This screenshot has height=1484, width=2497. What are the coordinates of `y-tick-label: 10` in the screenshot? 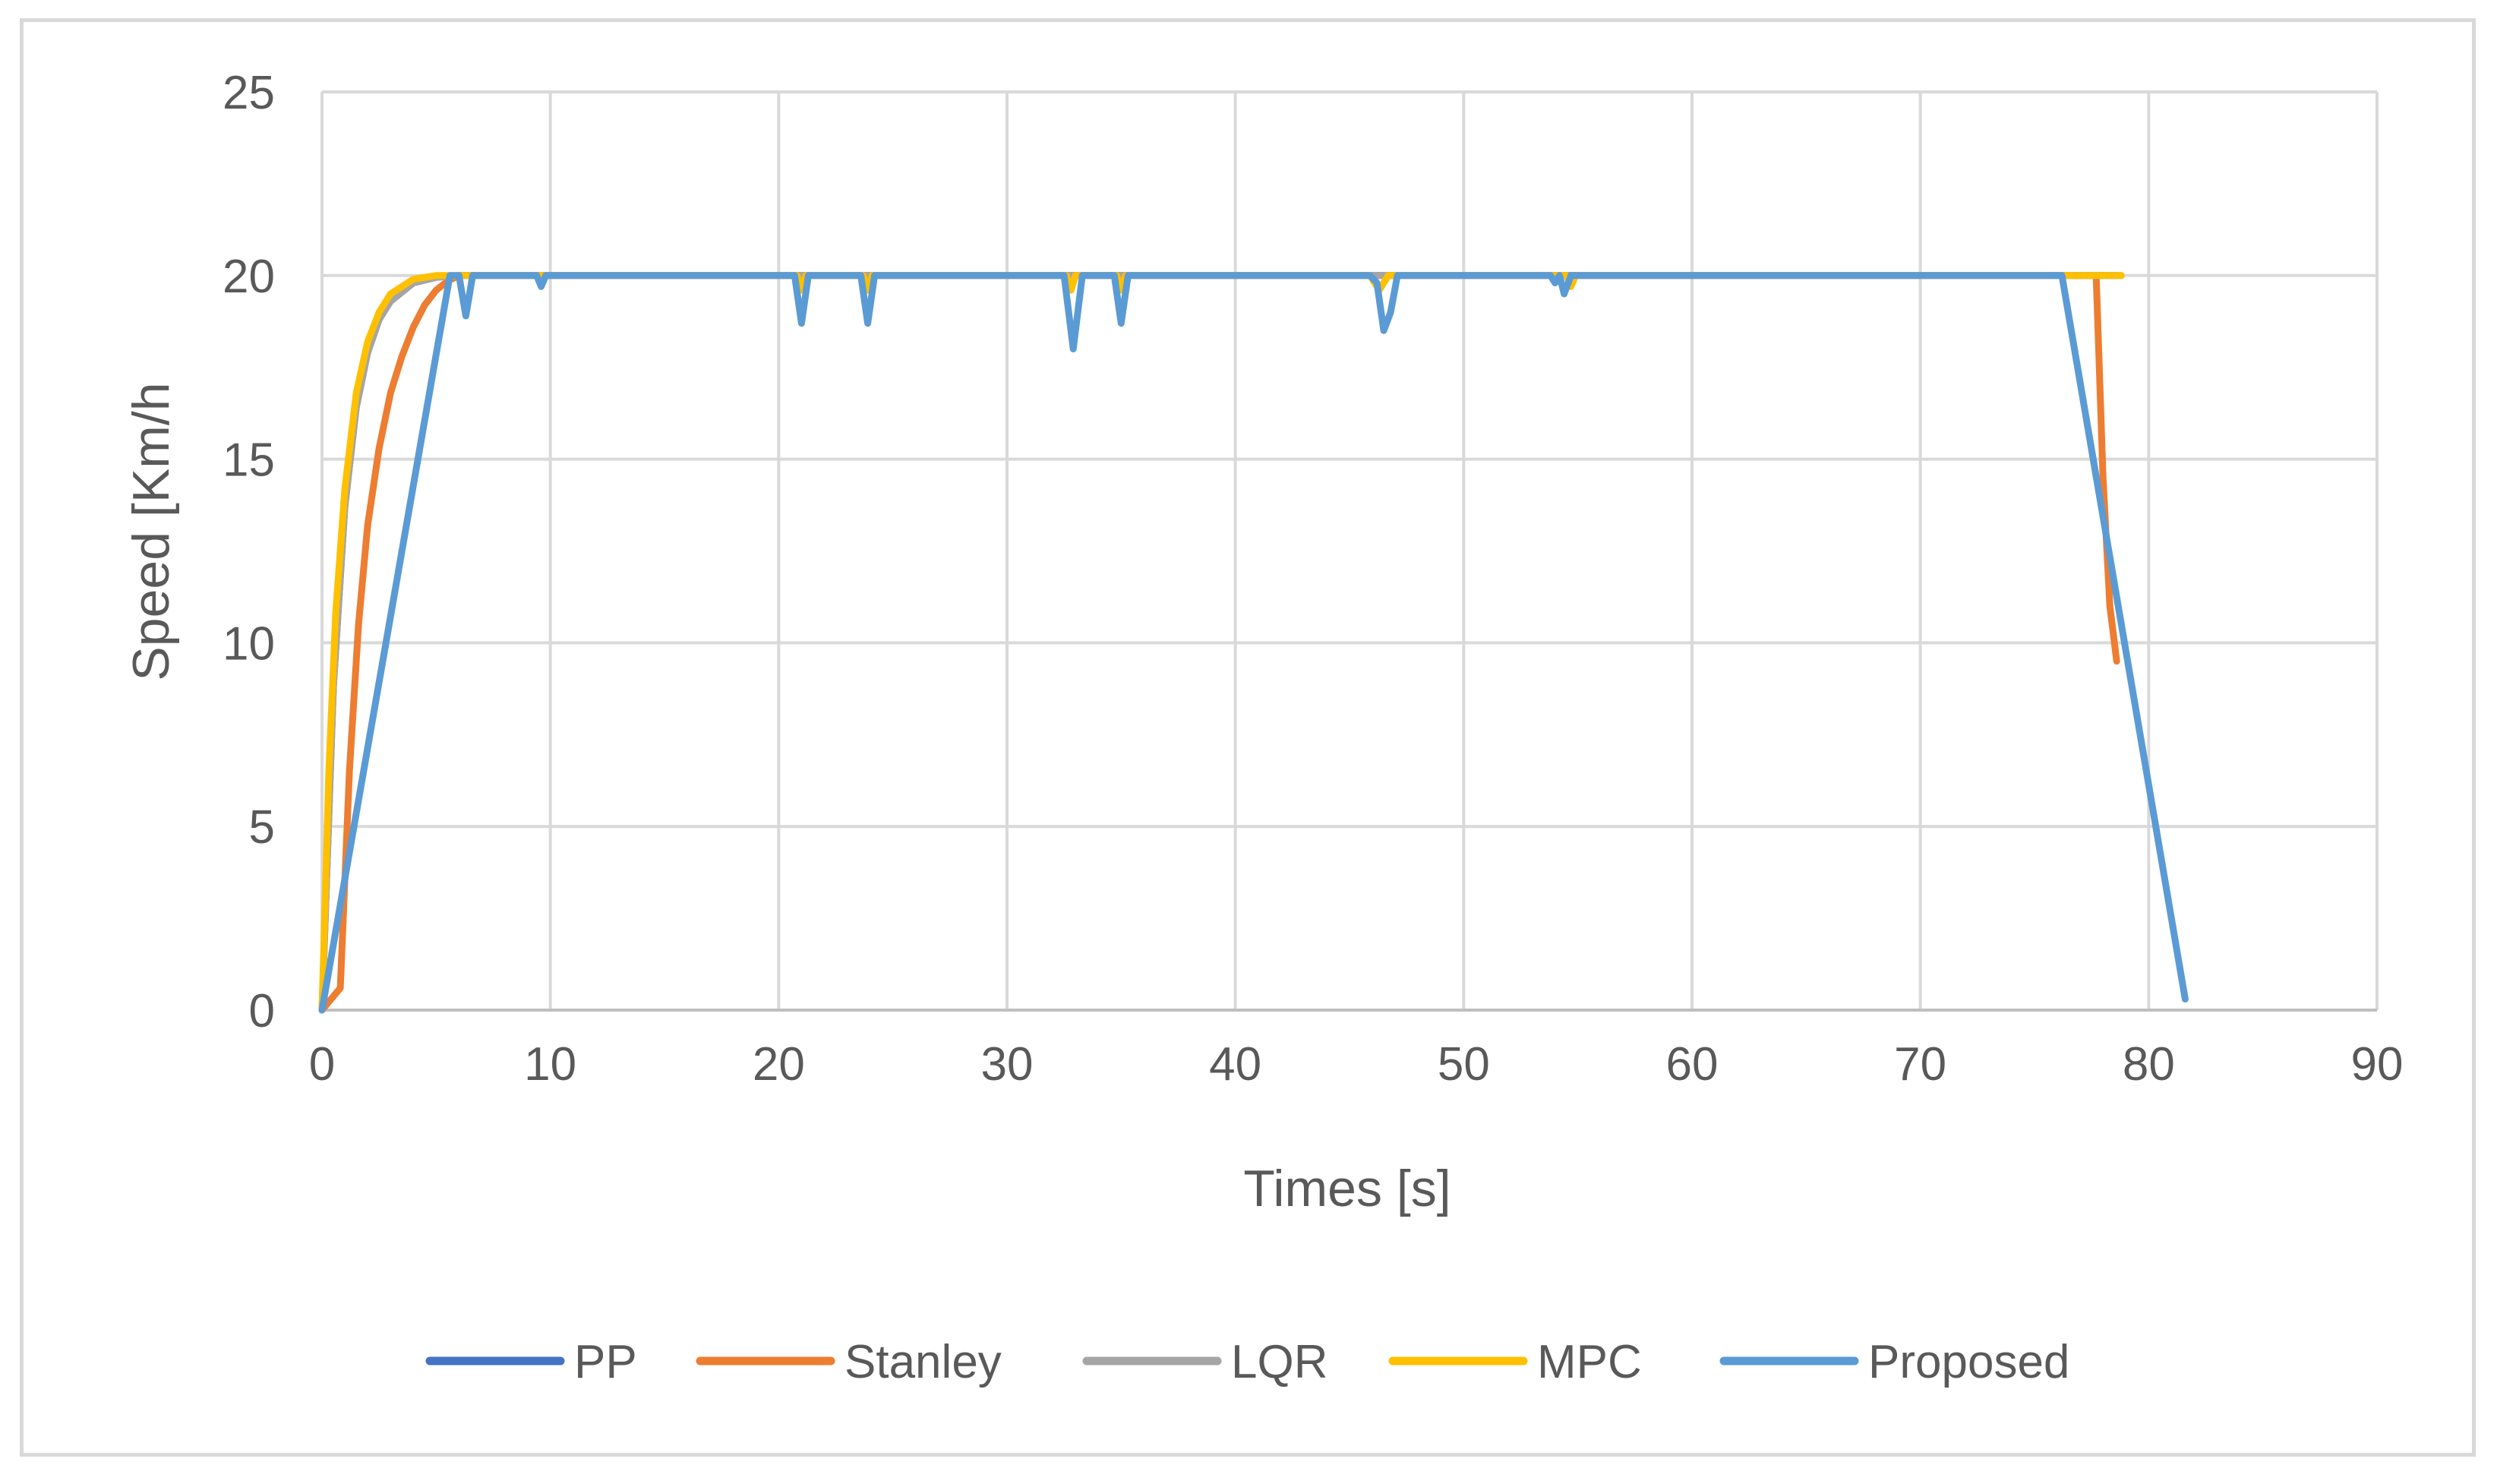 It's located at (249, 643).